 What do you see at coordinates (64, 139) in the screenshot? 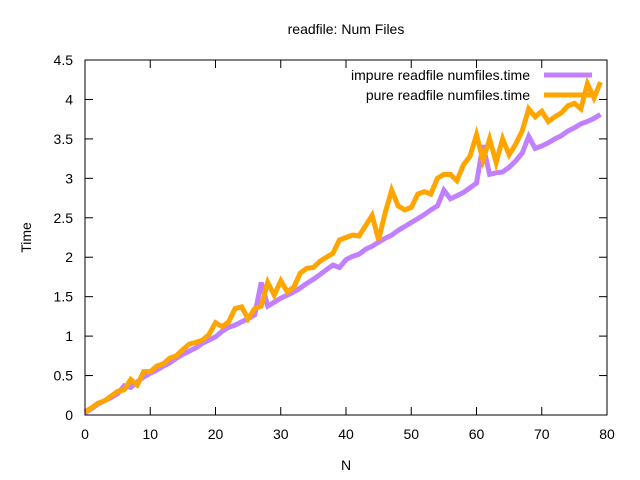
I see `y-tick-label: 3.5` at bounding box center [64, 139].